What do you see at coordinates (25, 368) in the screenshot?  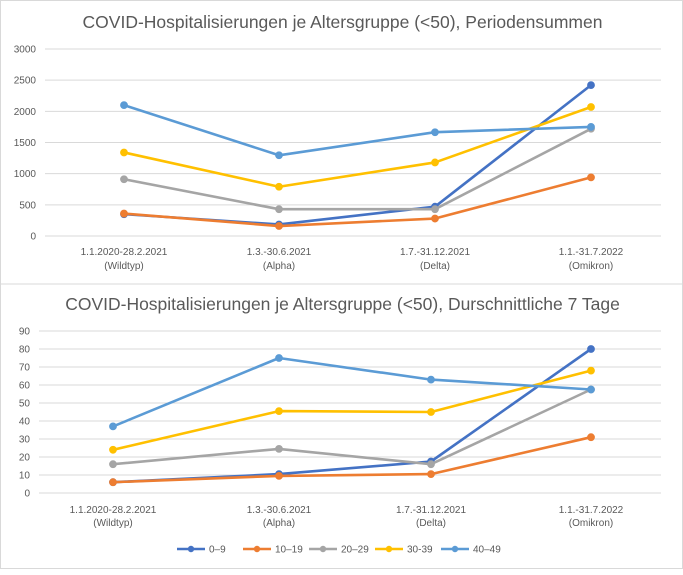 I see `y-tick-label: 70` at bounding box center [25, 368].